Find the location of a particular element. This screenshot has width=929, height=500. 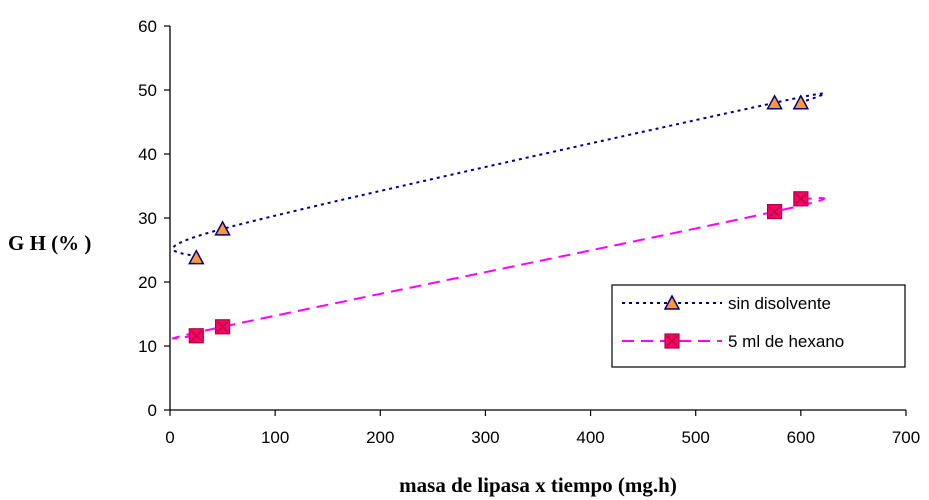

legend: sin disolvente 5 ml de hexano is located at coordinates (758, 326).